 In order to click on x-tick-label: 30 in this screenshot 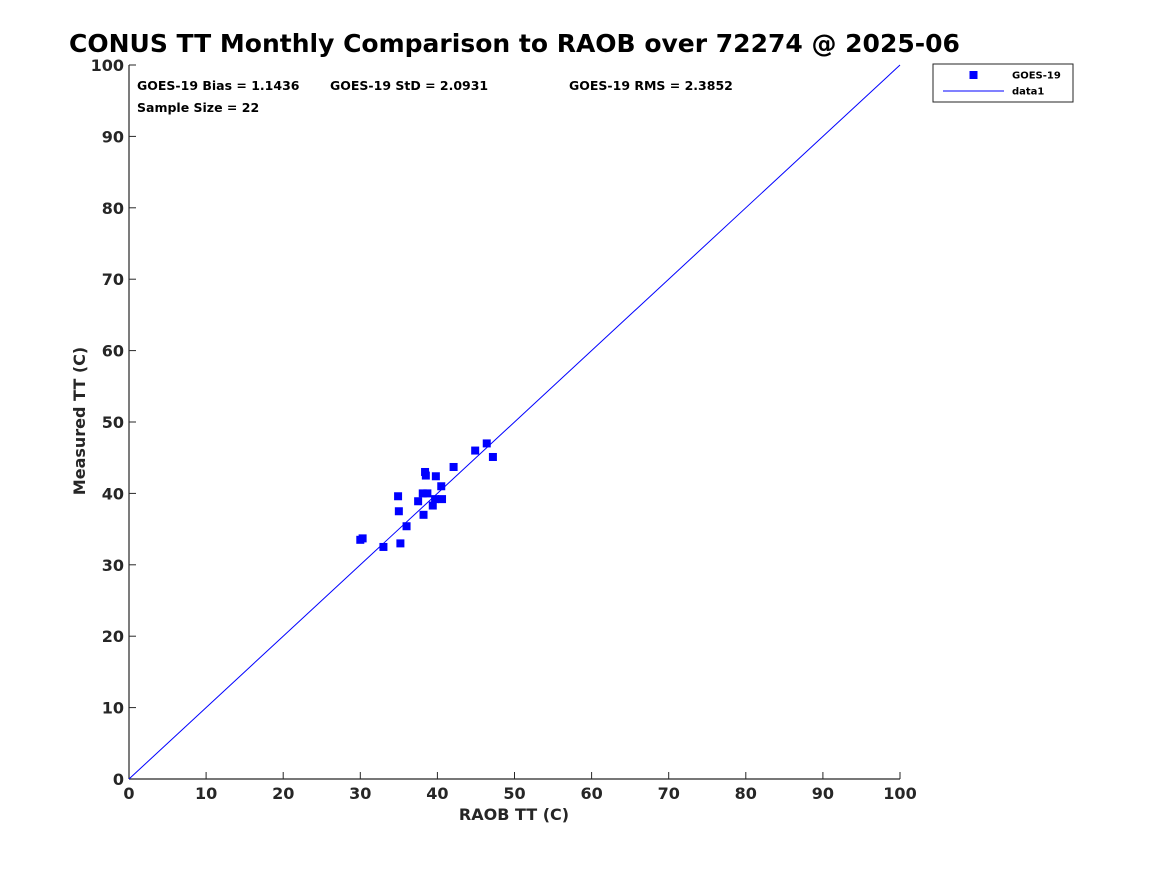, I will do `click(360, 793)`.